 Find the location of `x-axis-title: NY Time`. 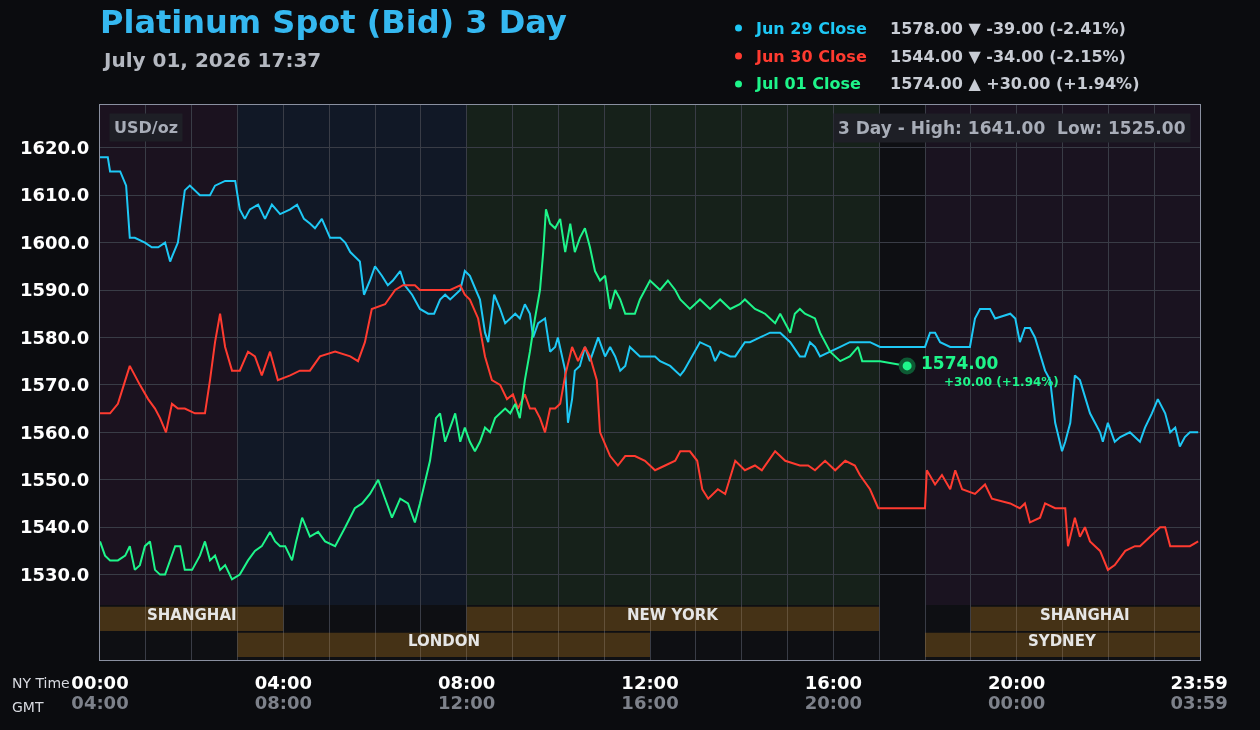

x-axis-title: NY Time is located at coordinates (41, 683).